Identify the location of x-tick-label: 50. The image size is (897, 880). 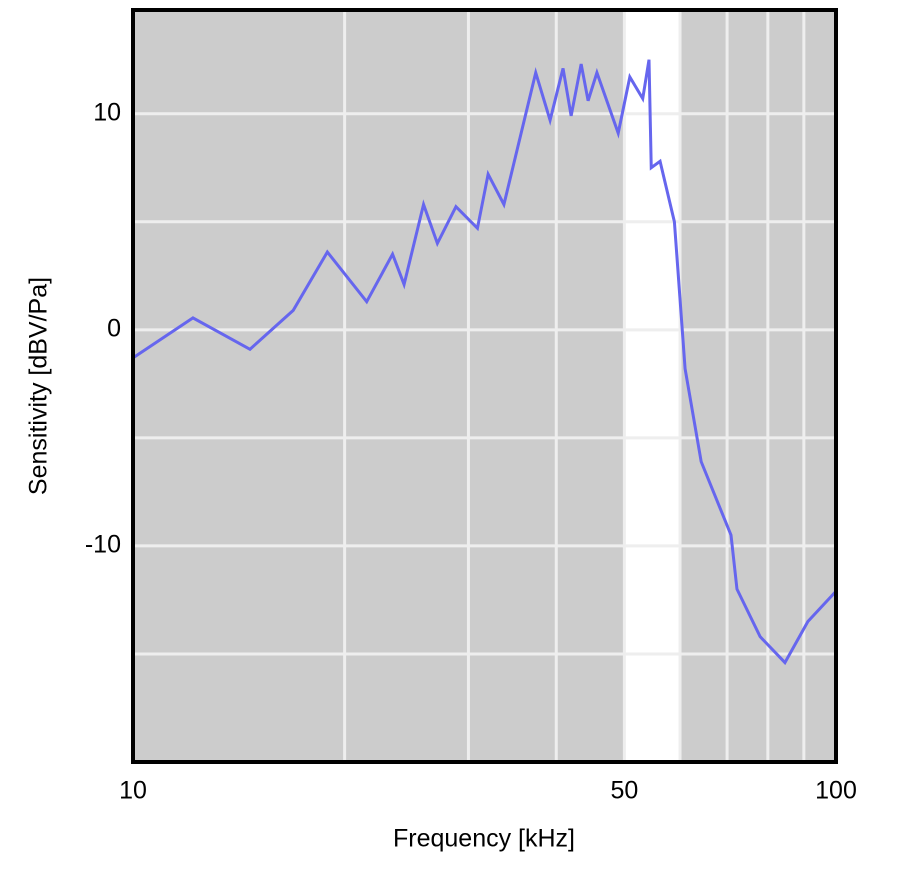
(624, 791).